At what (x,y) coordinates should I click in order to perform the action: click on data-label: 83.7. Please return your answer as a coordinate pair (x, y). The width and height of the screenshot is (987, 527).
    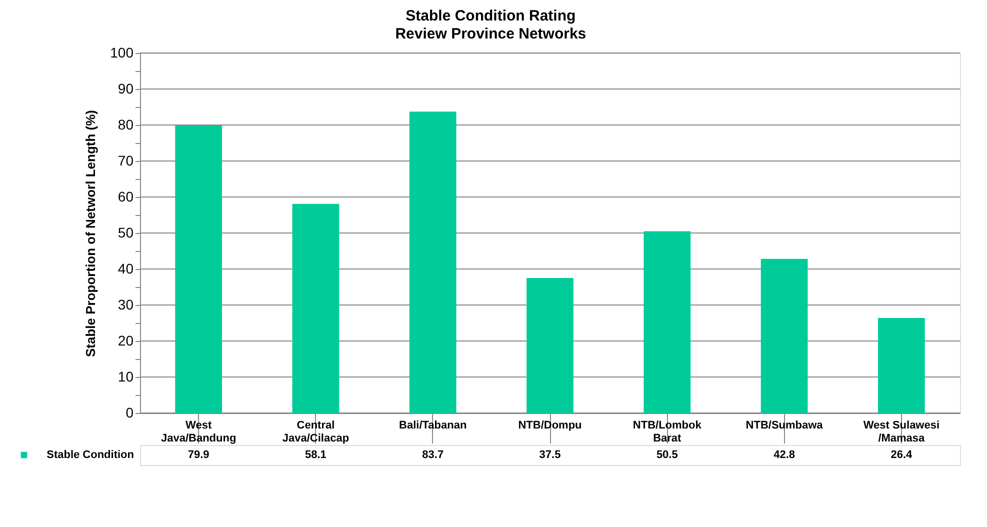
    Looking at the image, I should click on (433, 455).